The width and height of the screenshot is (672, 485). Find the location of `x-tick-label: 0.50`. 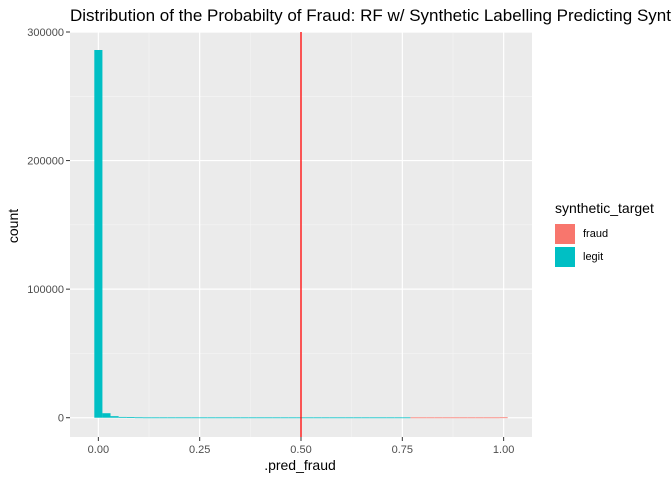

x-tick-label: 0.50 is located at coordinates (300, 450).